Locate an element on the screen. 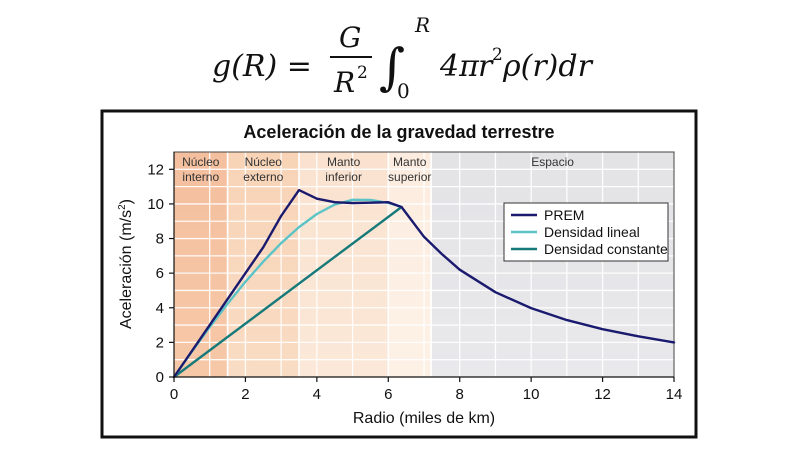 The image size is (800, 449). x-tick-label: 0 is located at coordinates (174, 394).